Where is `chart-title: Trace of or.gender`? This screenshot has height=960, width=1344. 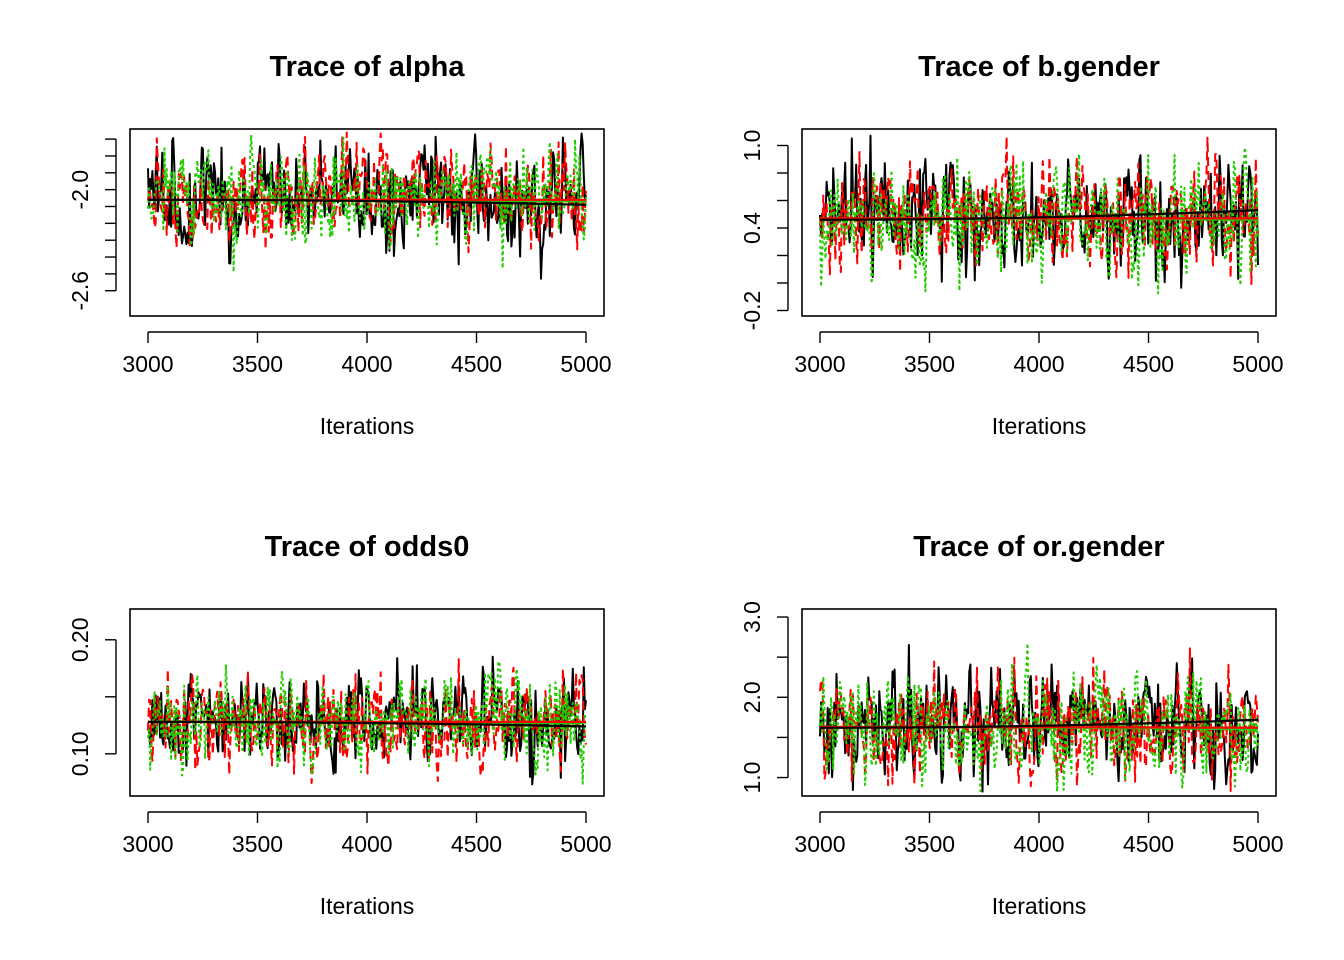
chart-title: Trace of or.gender is located at coordinates (1038, 547).